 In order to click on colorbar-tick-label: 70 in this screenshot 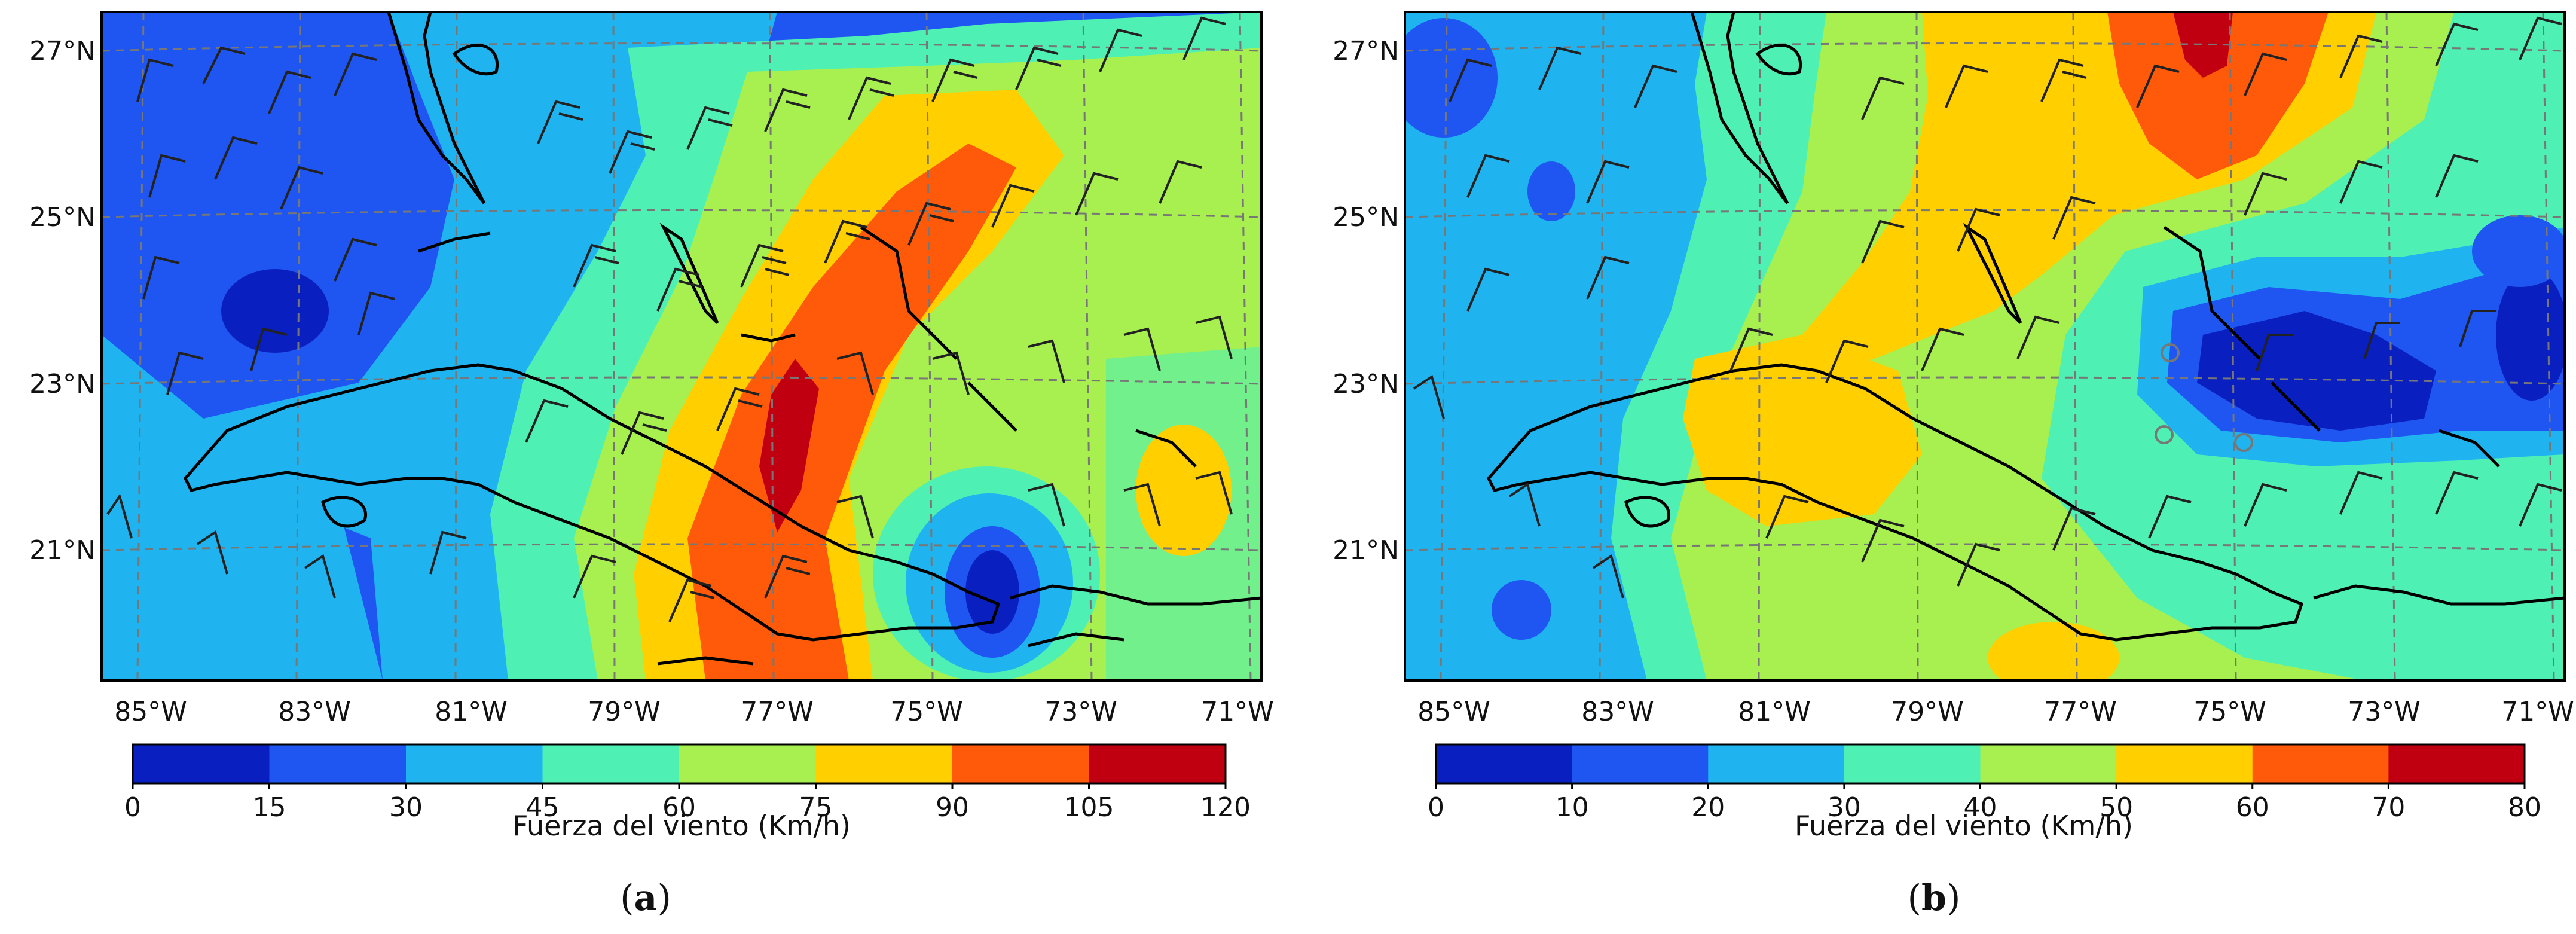, I will do `click(2388, 807)`.